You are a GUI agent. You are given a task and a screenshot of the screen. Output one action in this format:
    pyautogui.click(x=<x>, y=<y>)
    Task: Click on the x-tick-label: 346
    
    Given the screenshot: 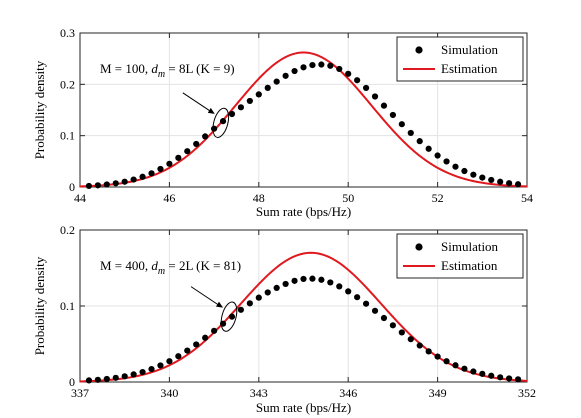 What is the action you would take?
    pyautogui.click(x=348, y=393)
    